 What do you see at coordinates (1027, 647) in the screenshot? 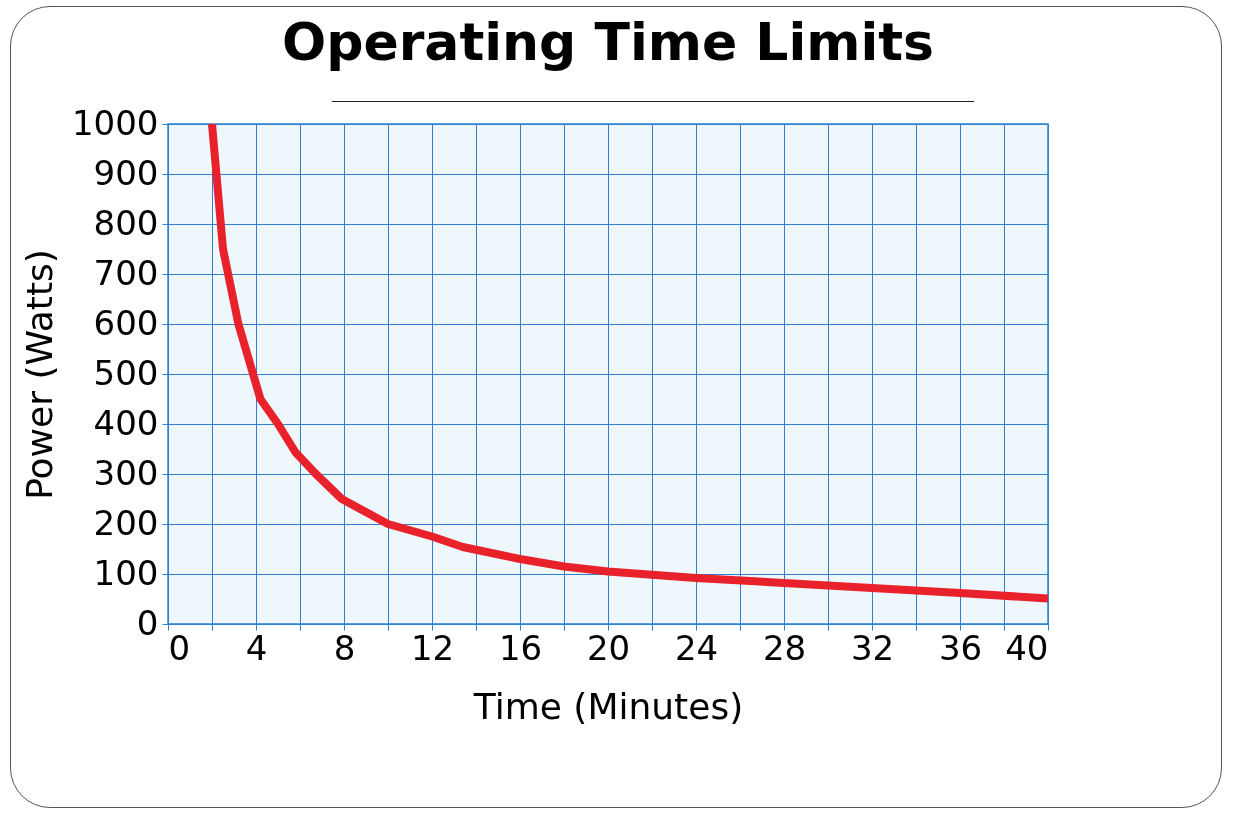
I see `x-tick-label: 40` at bounding box center [1027, 647].